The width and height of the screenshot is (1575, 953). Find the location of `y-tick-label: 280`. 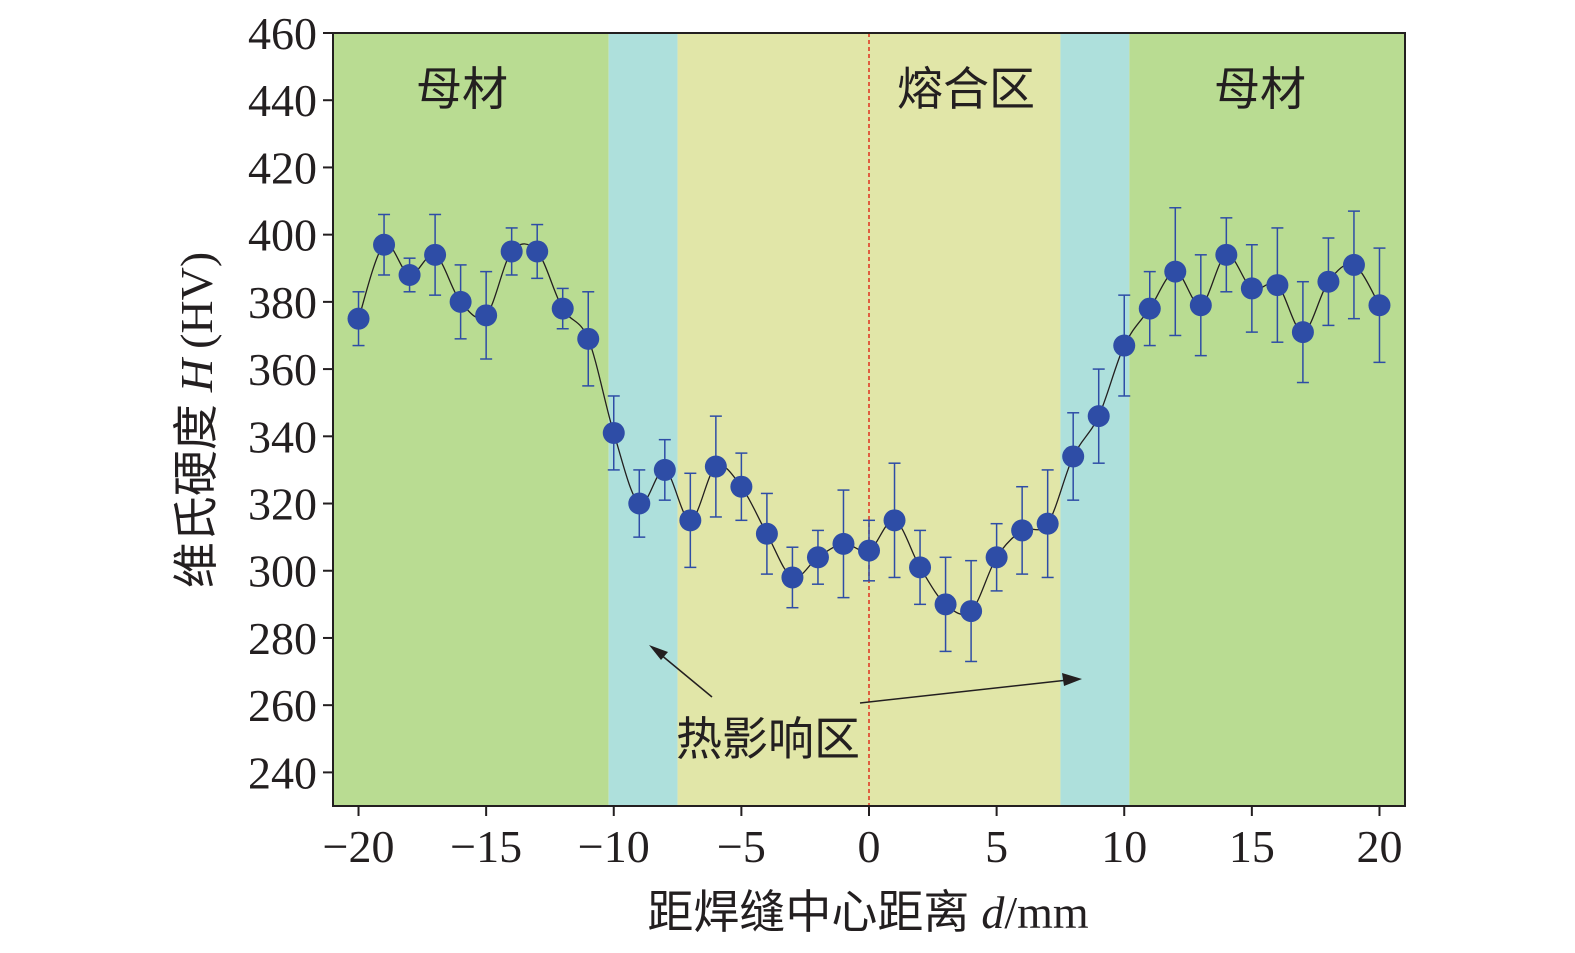

y-tick-label: 280 is located at coordinates (282, 638).